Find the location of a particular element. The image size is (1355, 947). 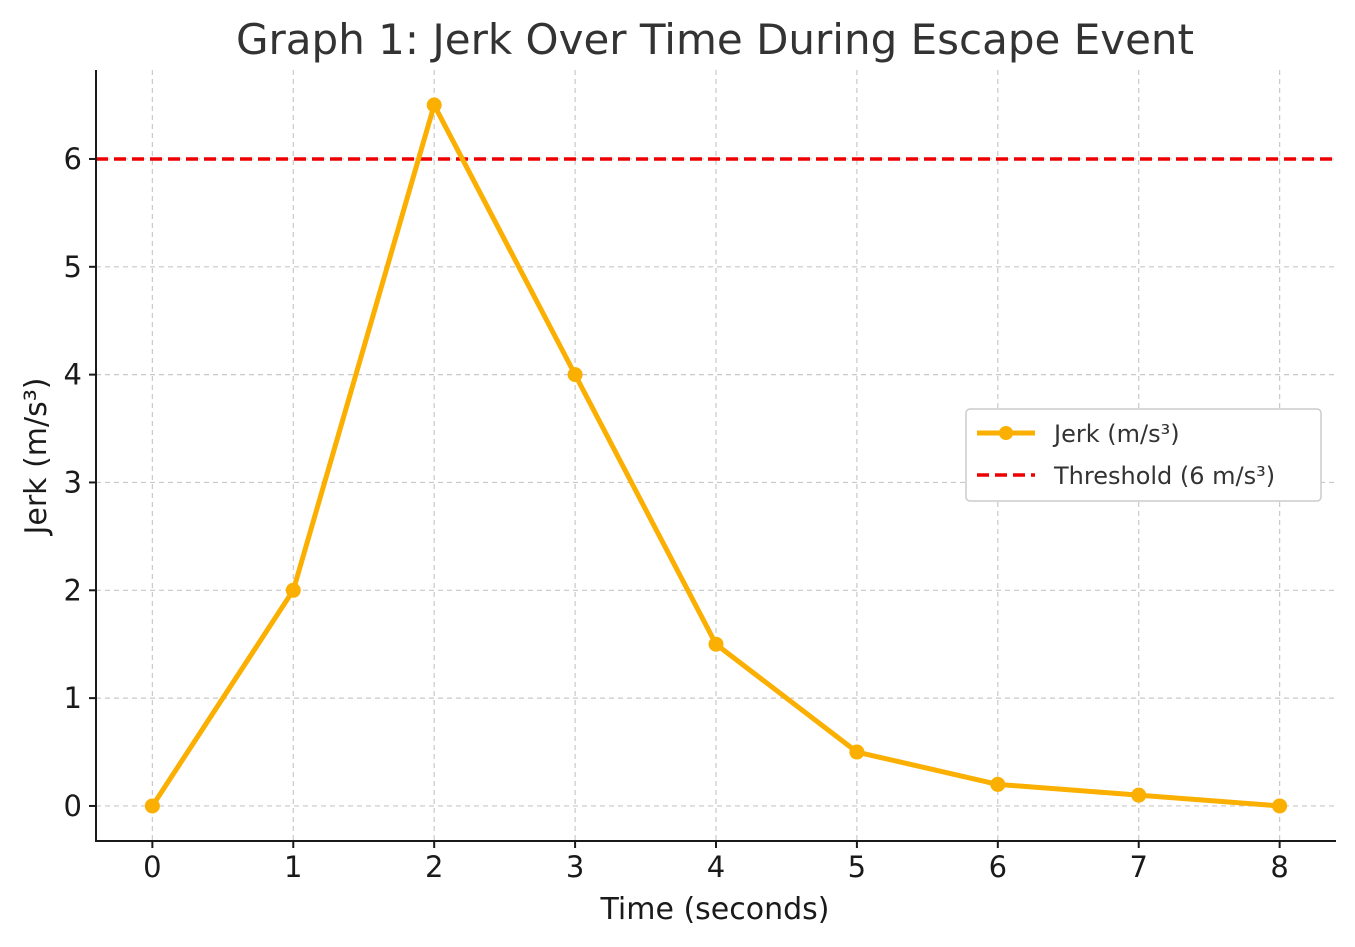

y-tick-label: 6 is located at coordinates (73, 159).